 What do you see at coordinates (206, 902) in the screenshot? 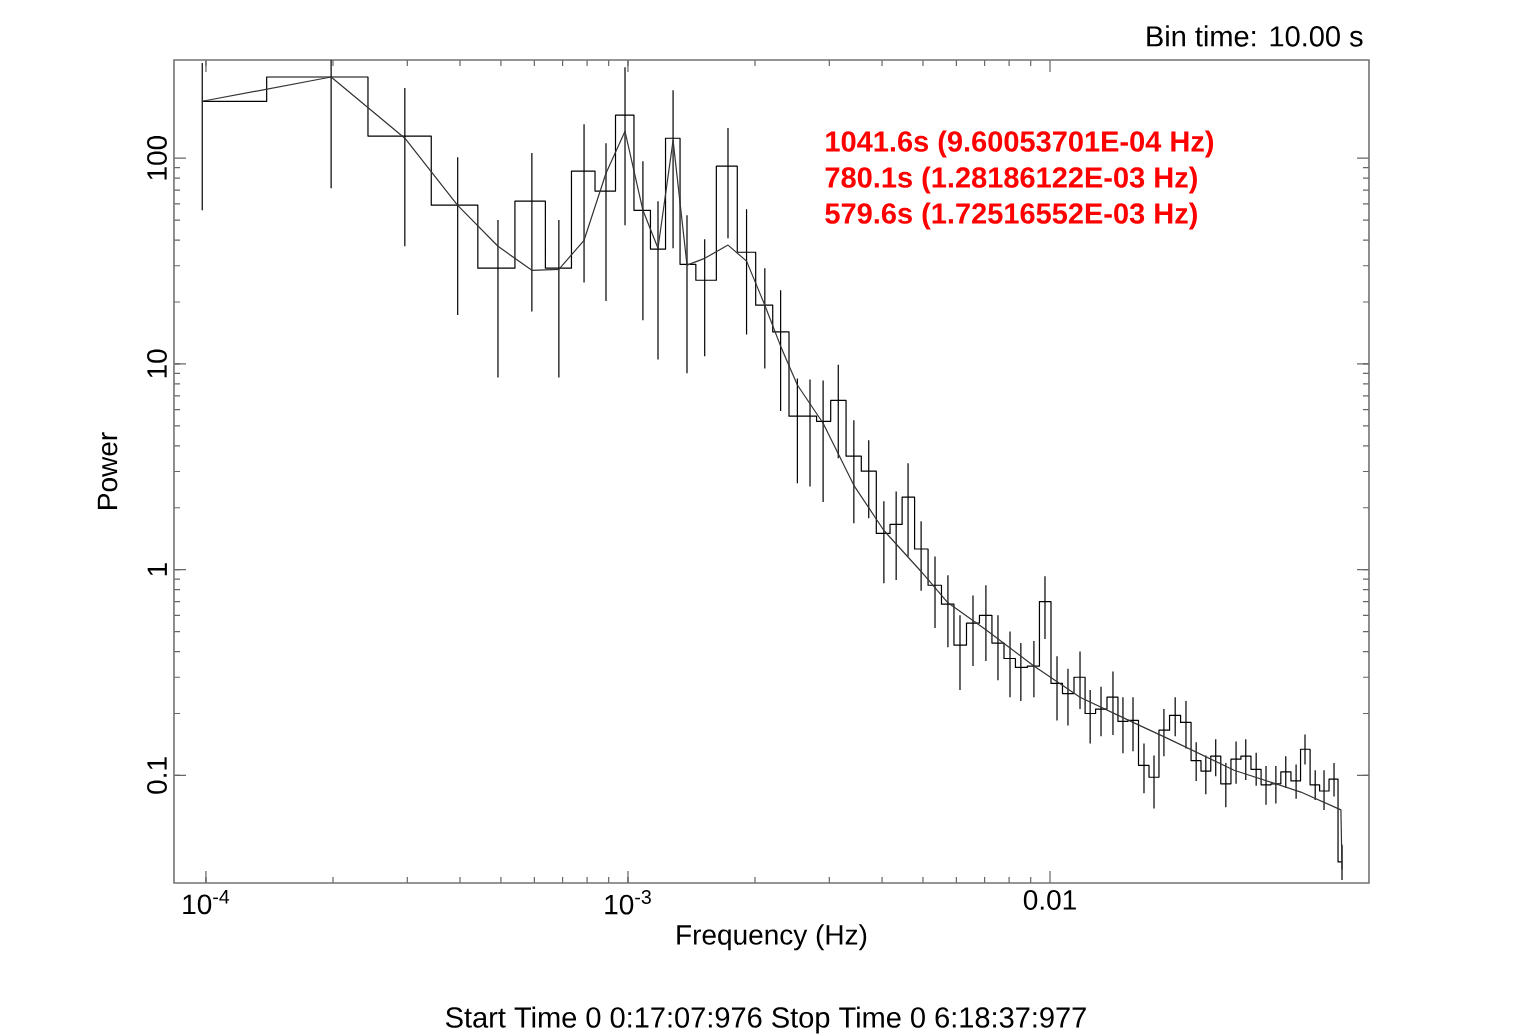
I see `x-tick-label: 10$^{-4}$` at bounding box center [206, 902].